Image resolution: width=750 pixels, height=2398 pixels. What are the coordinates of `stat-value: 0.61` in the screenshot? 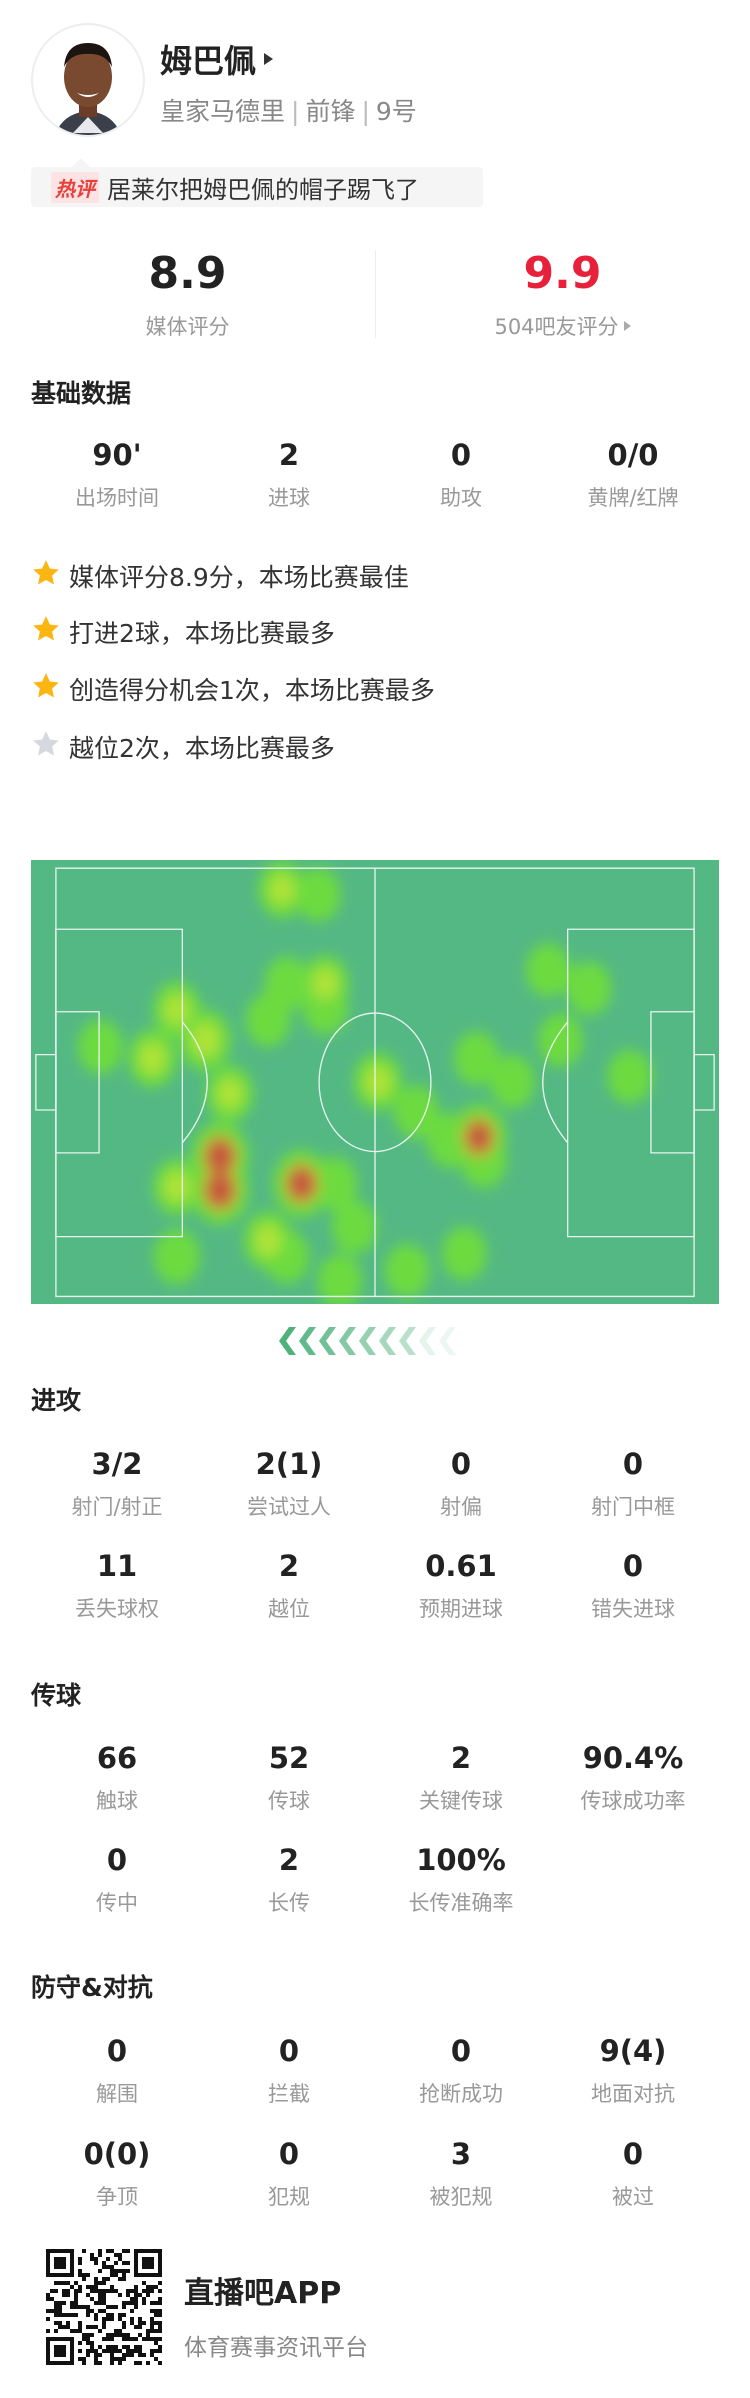 It's located at (461, 1566).